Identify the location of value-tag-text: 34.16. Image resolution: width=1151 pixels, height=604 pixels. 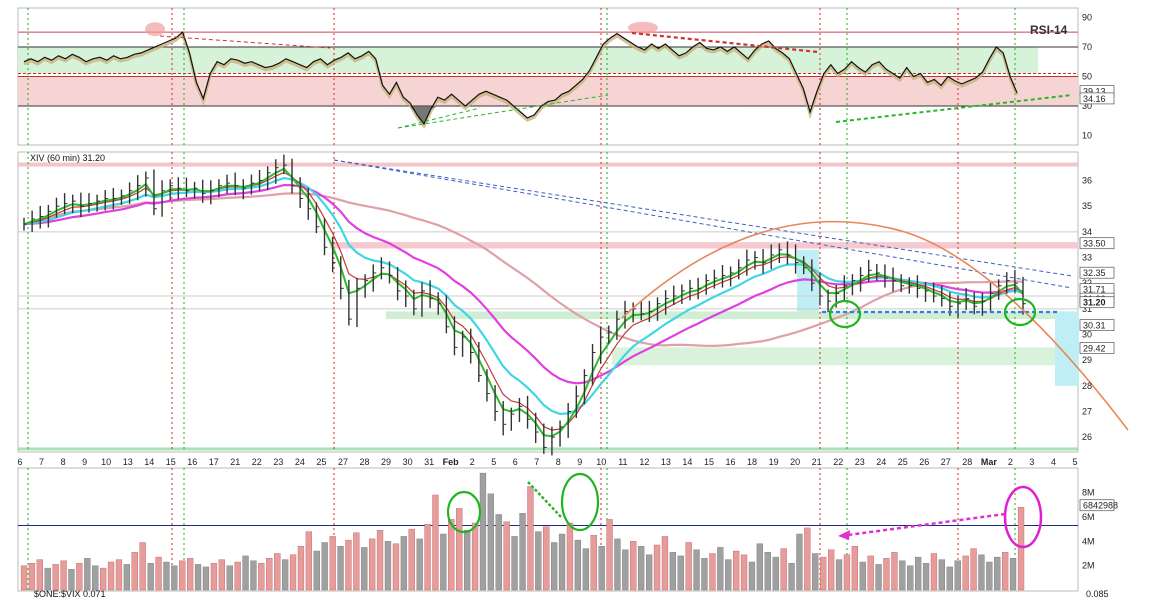
(1094, 99).